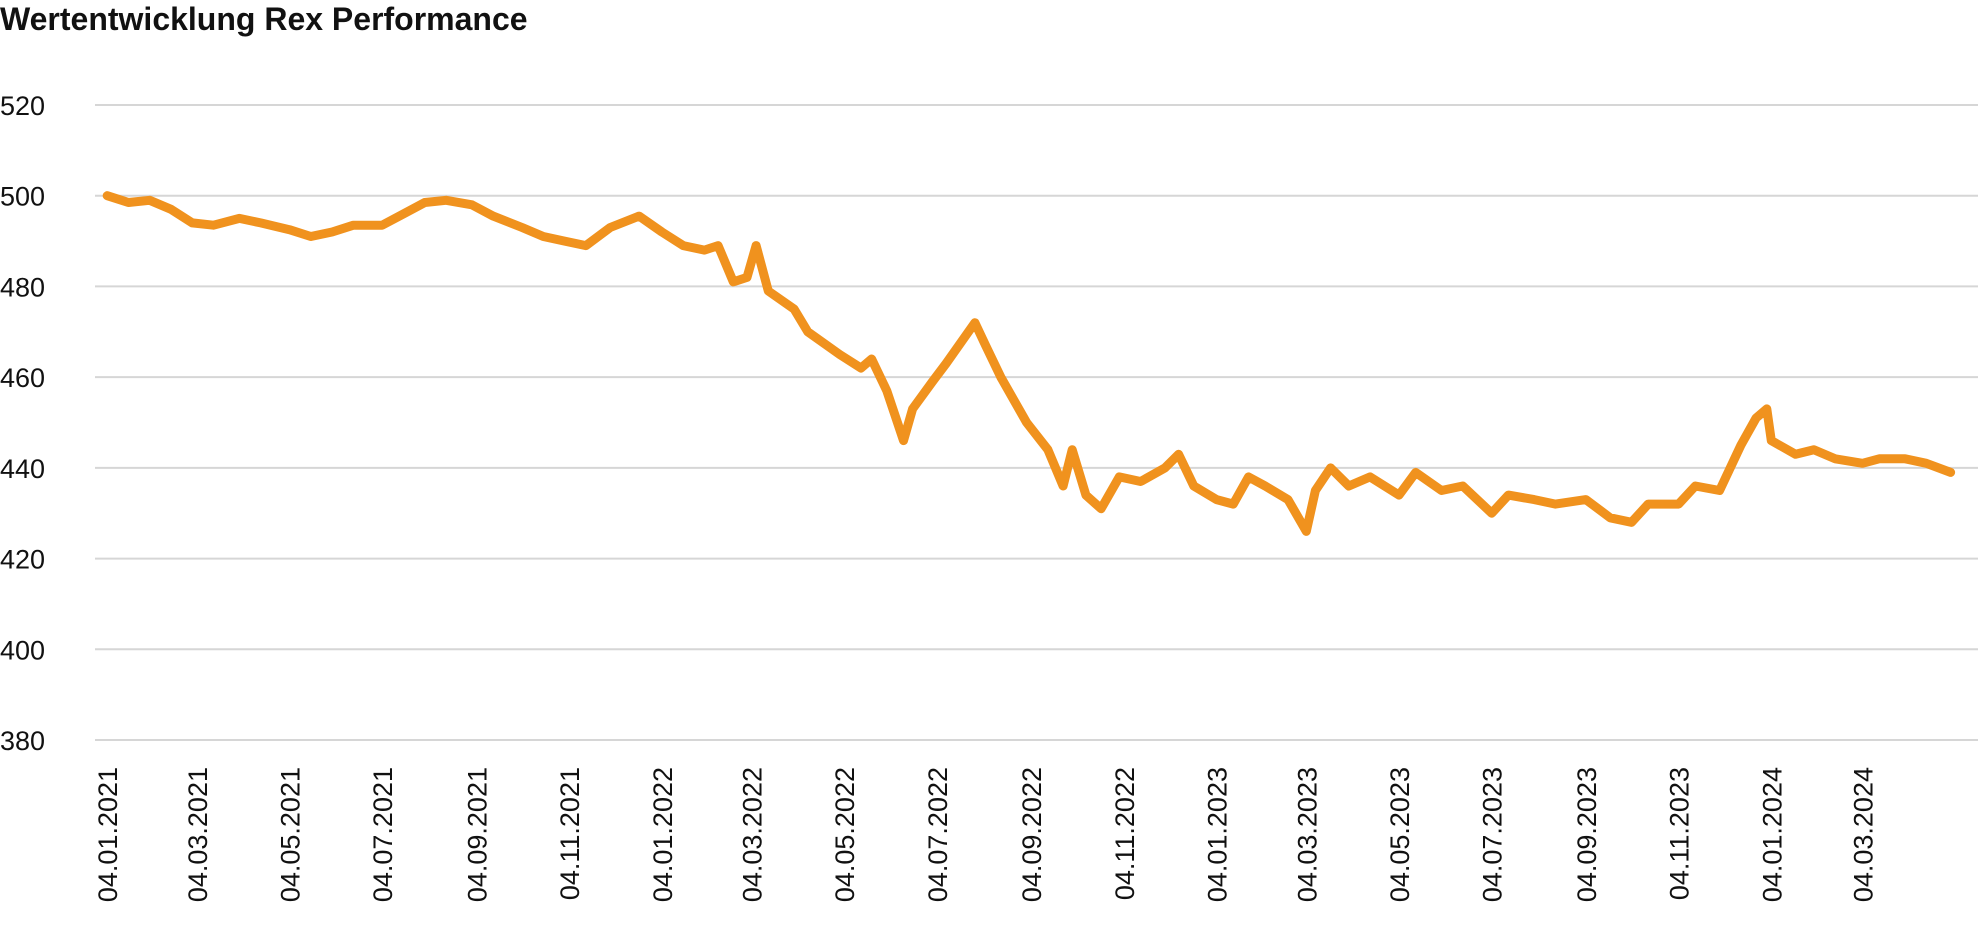 The image size is (1978, 938). I want to click on x-tick-label: 04.05.2022, so click(845, 834).